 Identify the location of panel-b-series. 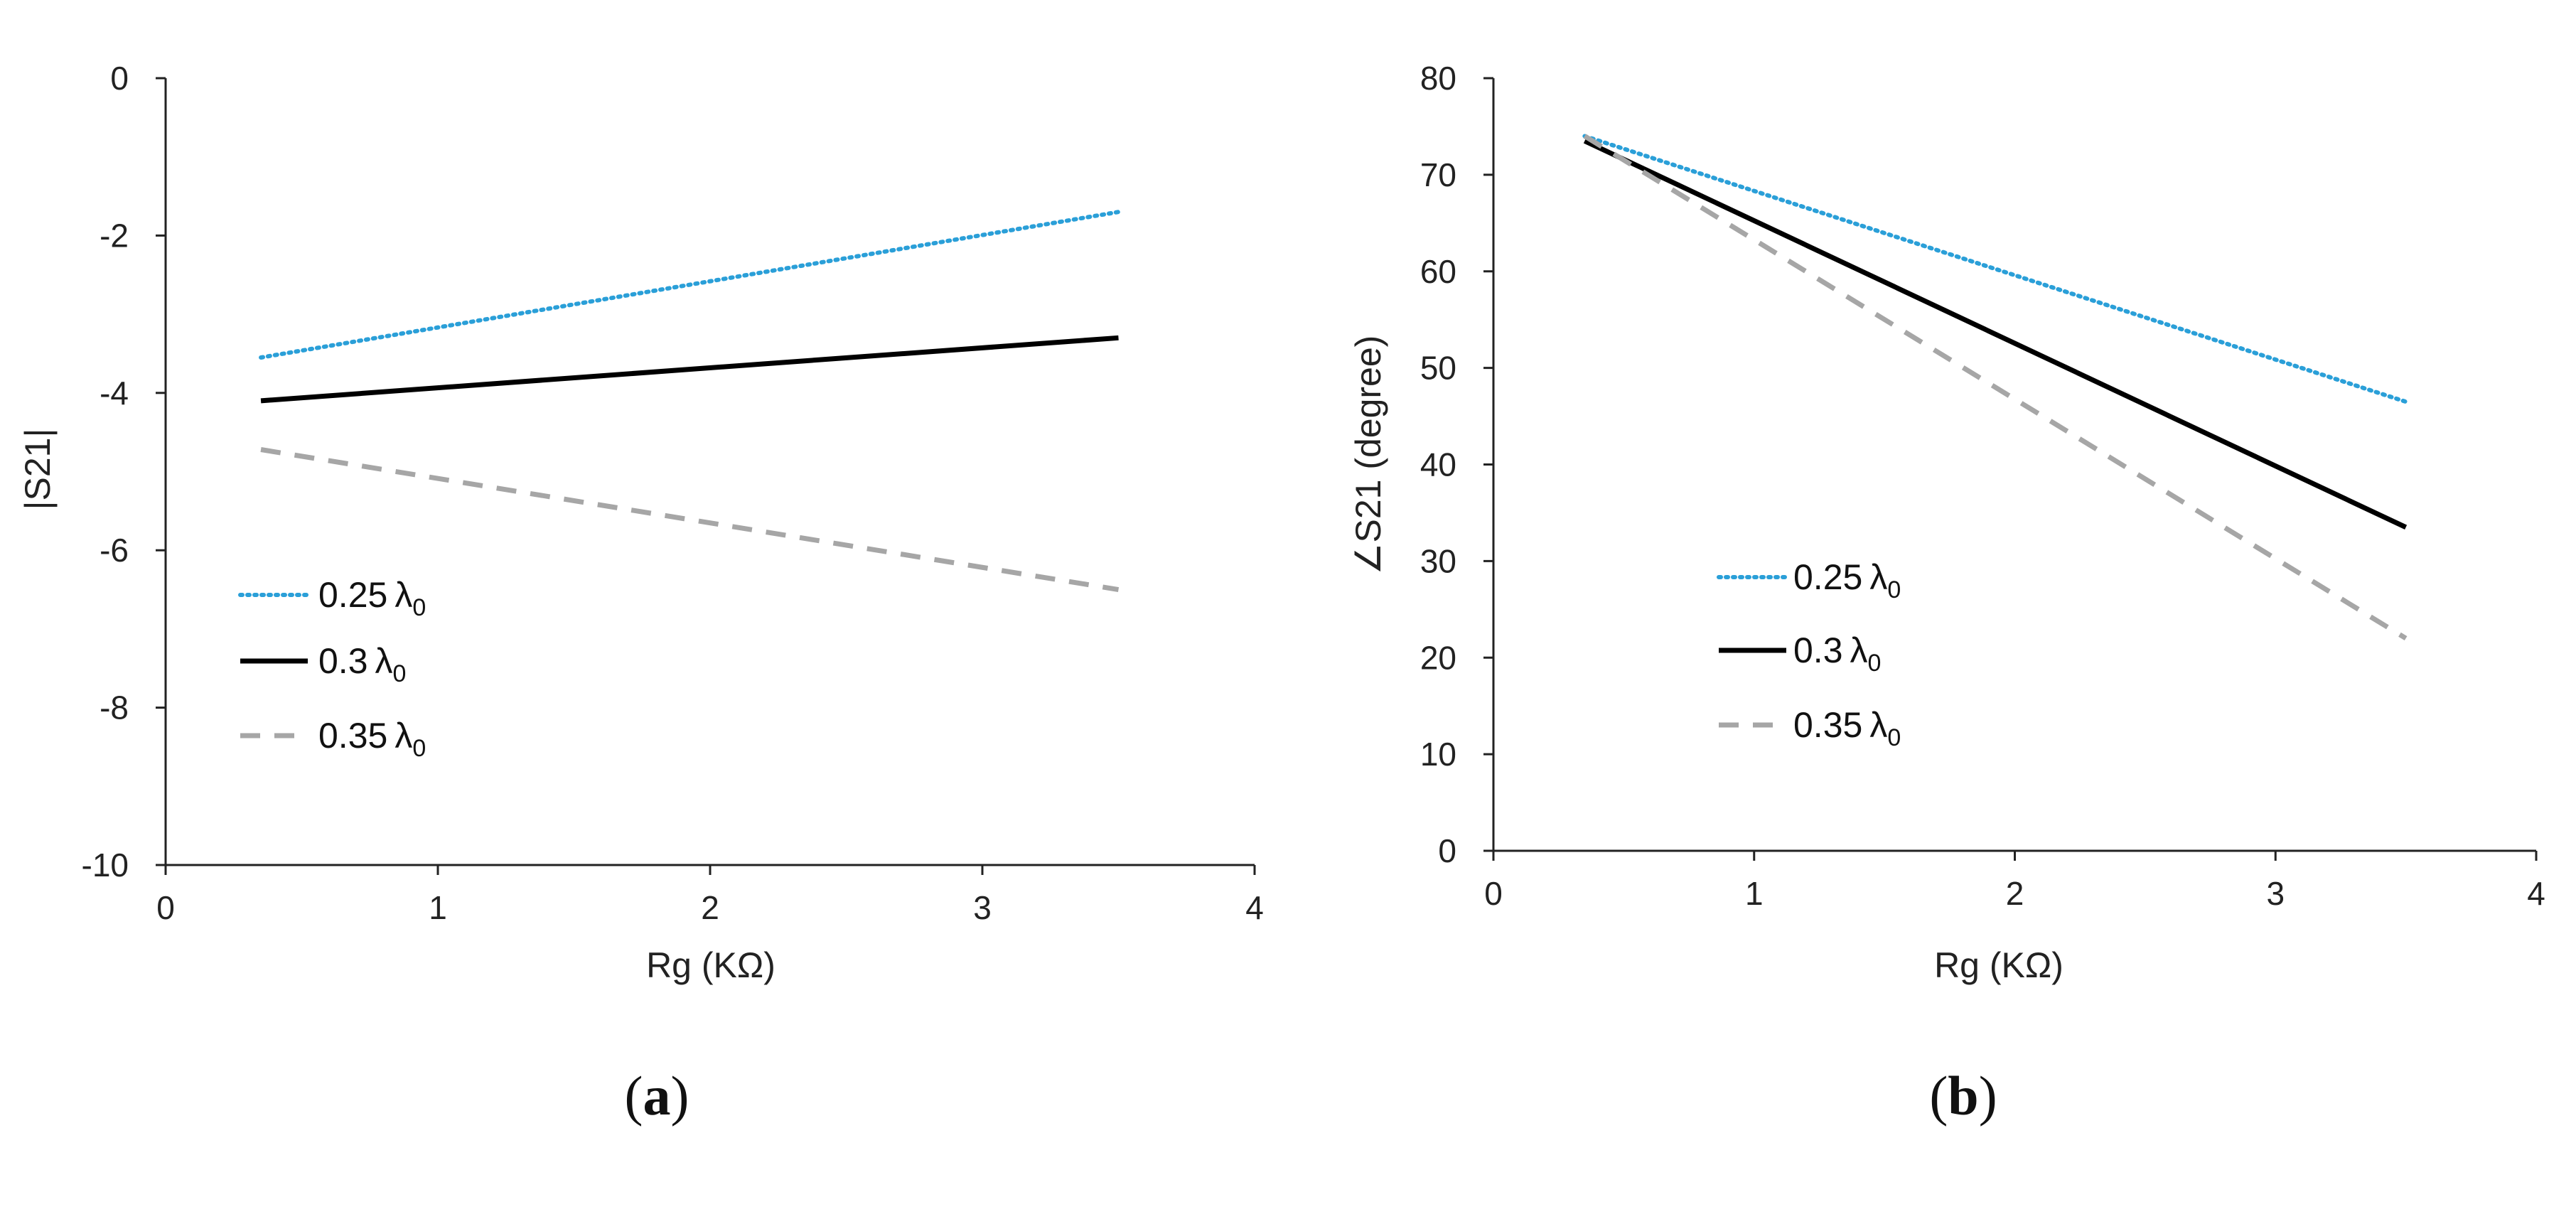
(1995, 387).